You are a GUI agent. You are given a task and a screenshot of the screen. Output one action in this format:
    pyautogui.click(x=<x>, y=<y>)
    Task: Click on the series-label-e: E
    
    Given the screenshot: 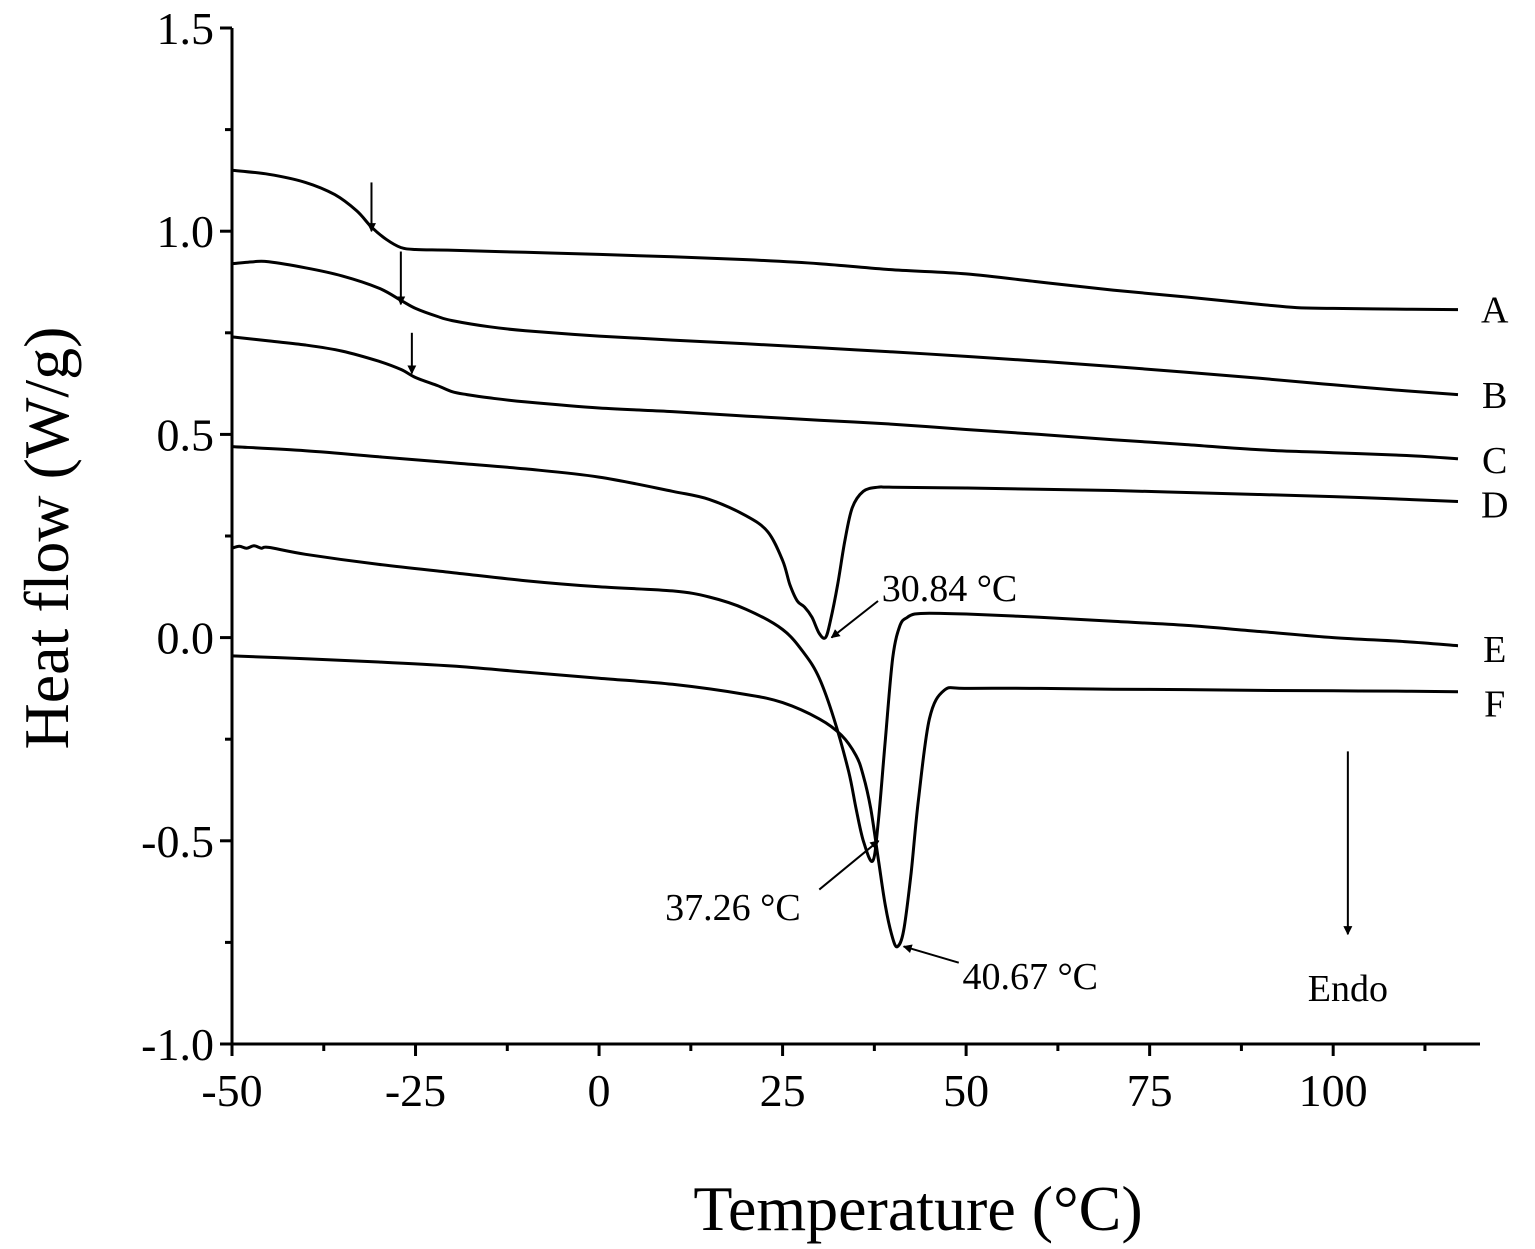 What is the action you would take?
    pyautogui.click(x=1494, y=650)
    